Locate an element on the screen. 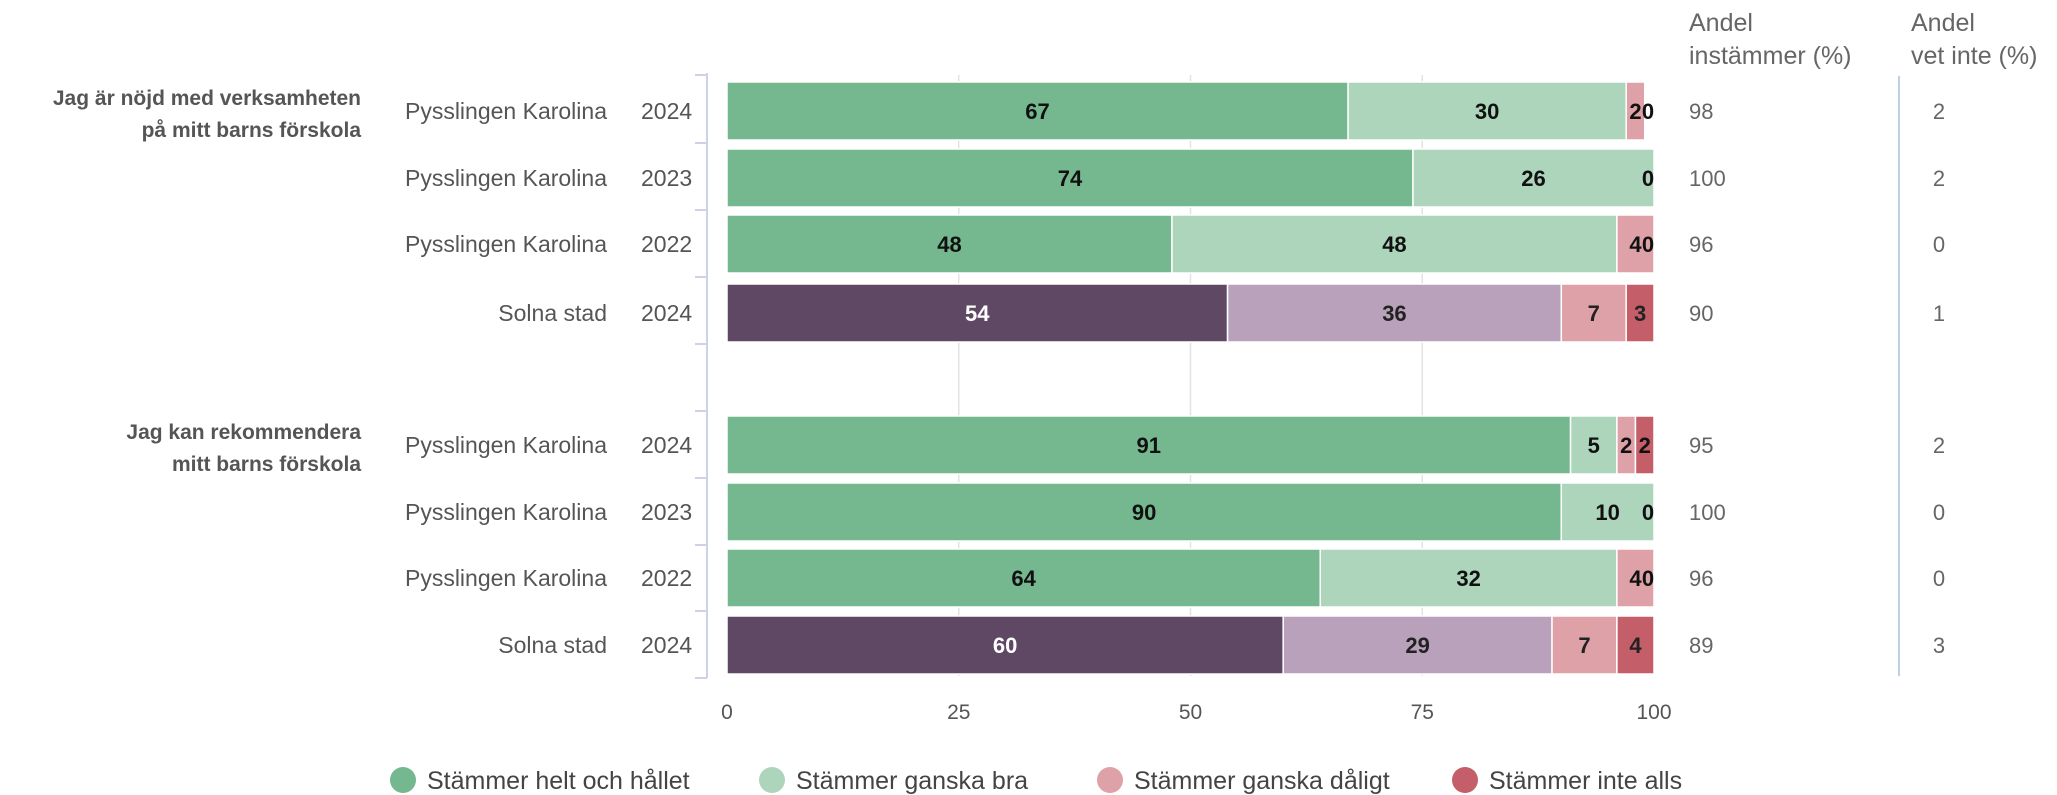 This screenshot has height=795, width=2057. x-tick-label: 100 is located at coordinates (1653, 712).